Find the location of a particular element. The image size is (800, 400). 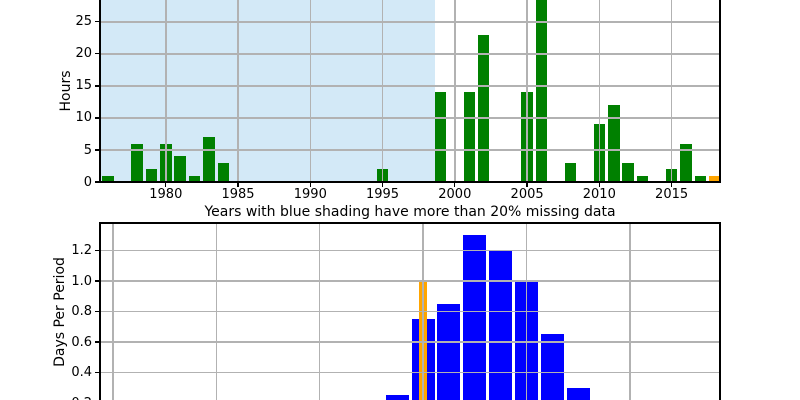

top-chart-right-spine is located at coordinates (720, 91).